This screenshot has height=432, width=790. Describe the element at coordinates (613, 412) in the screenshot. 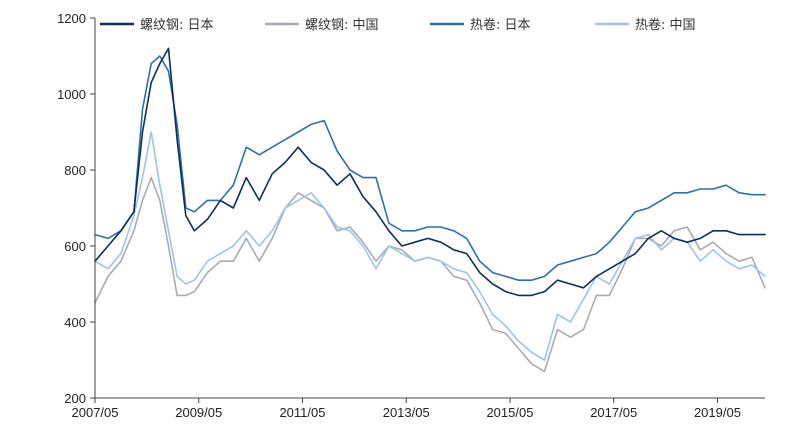

I see `x-tick-label: 2017/05` at that location.